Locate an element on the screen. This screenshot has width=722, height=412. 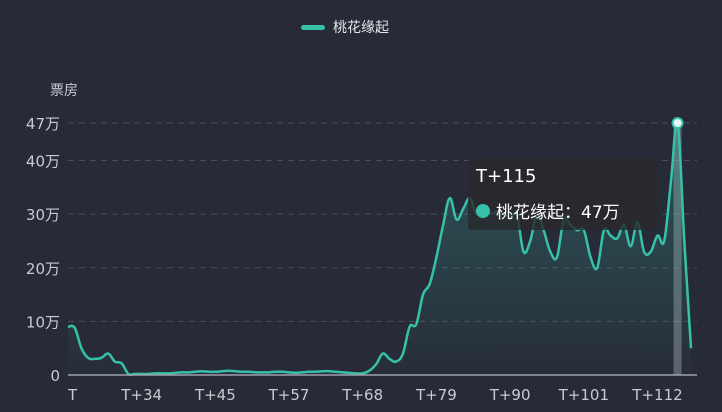
x-tick-label: T+101 is located at coordinates (583, 395).